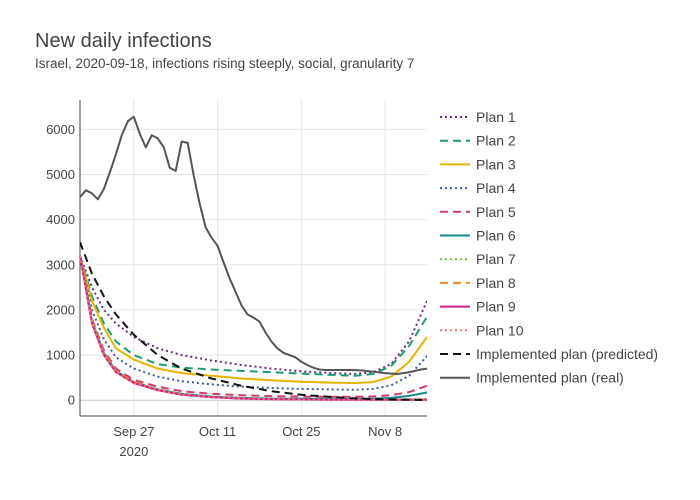 The image size is (700, 500). Describe the element at coordinates (496, 117) in the screenshot. I see `legend-label: Plan 1` at that location.